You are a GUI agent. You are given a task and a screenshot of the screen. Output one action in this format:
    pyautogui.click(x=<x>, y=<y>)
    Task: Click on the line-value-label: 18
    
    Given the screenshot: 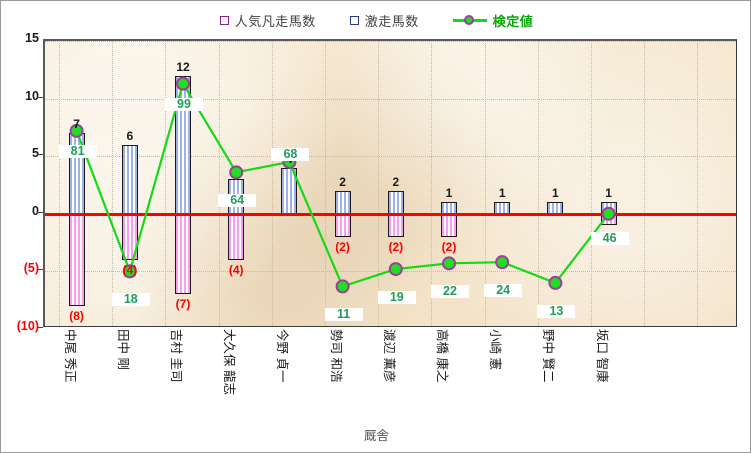 What is the action you would take?
    pyautogui.click(x=130, y=300)
    